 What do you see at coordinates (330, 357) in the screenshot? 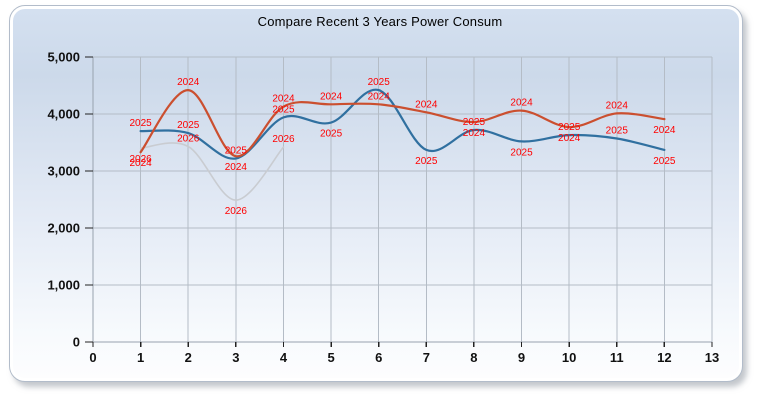
I see `x-tick-label: 5` at bounding box center [330, 357].